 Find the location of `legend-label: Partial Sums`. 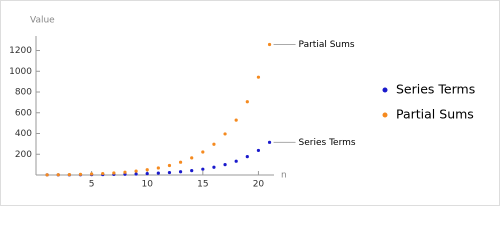

legend-label: Partial Sums is located at coordinates (435, 114).